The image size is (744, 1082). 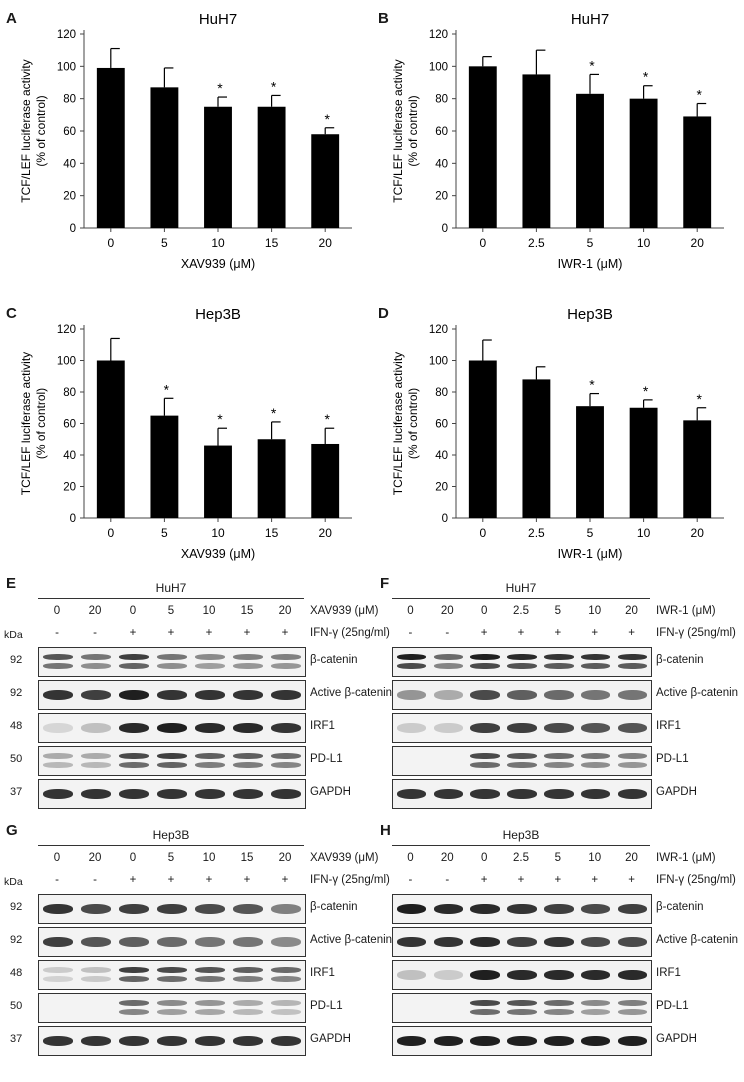 What do you see at coordinates (383, 313) in the screenshot?
I see `panel-letter: D` at bounding box center [383, 313].